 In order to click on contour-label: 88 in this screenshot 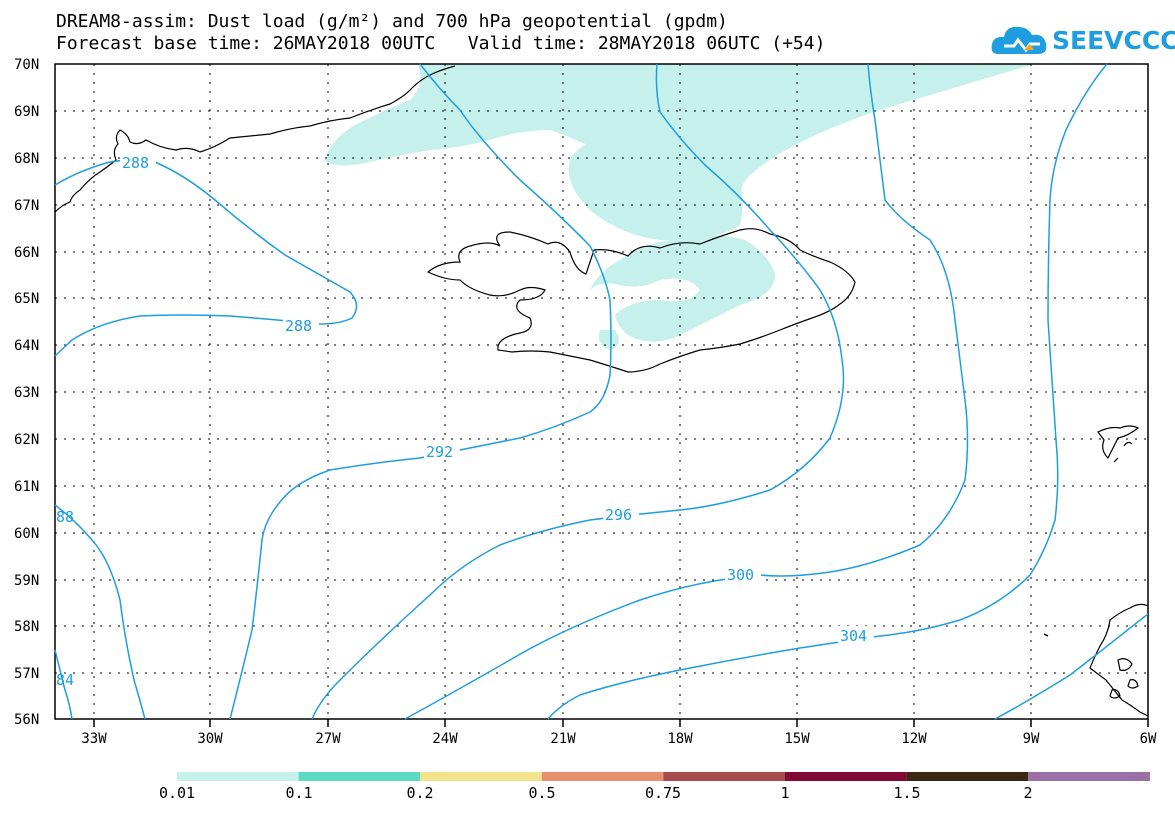, I will do `click(65, 517)`.